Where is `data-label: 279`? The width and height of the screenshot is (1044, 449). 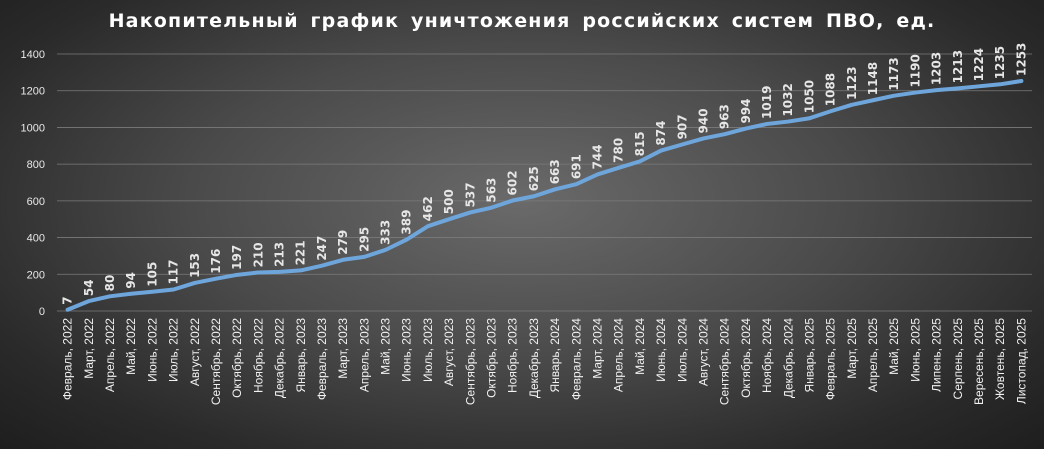
data-label: 279 is located at coordinates (343, 242).